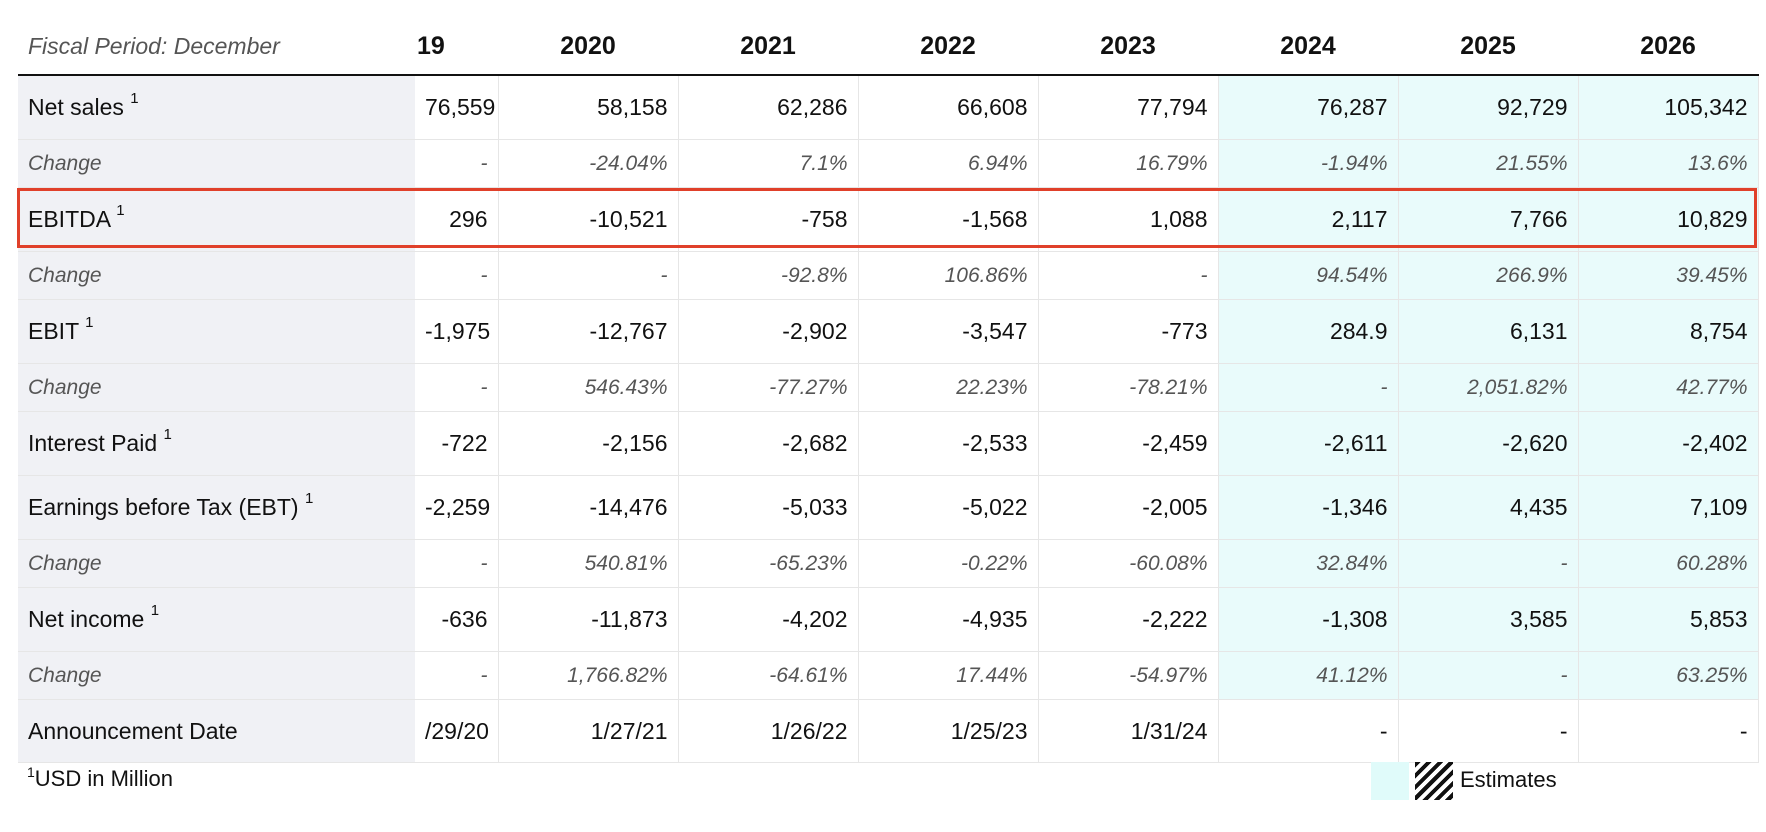  I want to click on estimate-cell: 42.77%, so click(1668, 387).